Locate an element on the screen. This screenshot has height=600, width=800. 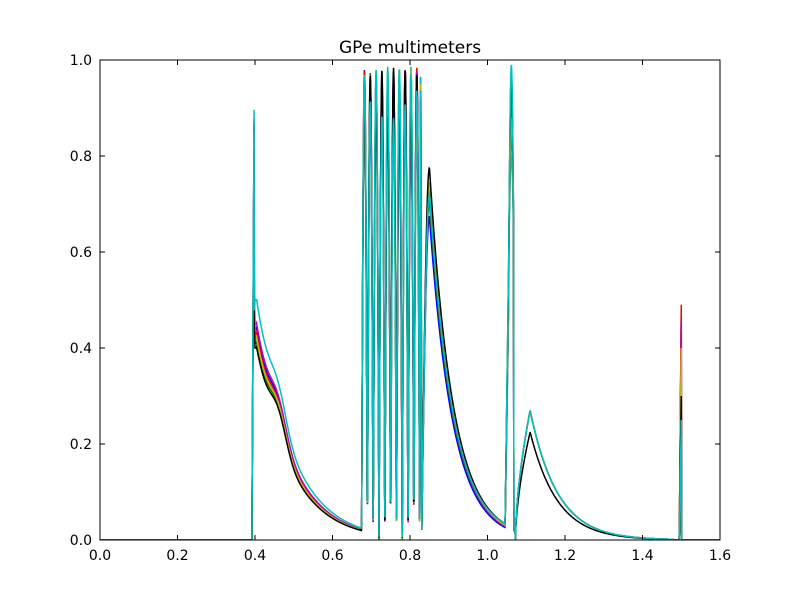
x-tick-label: 1.6 is located at coordinates (720, 556).